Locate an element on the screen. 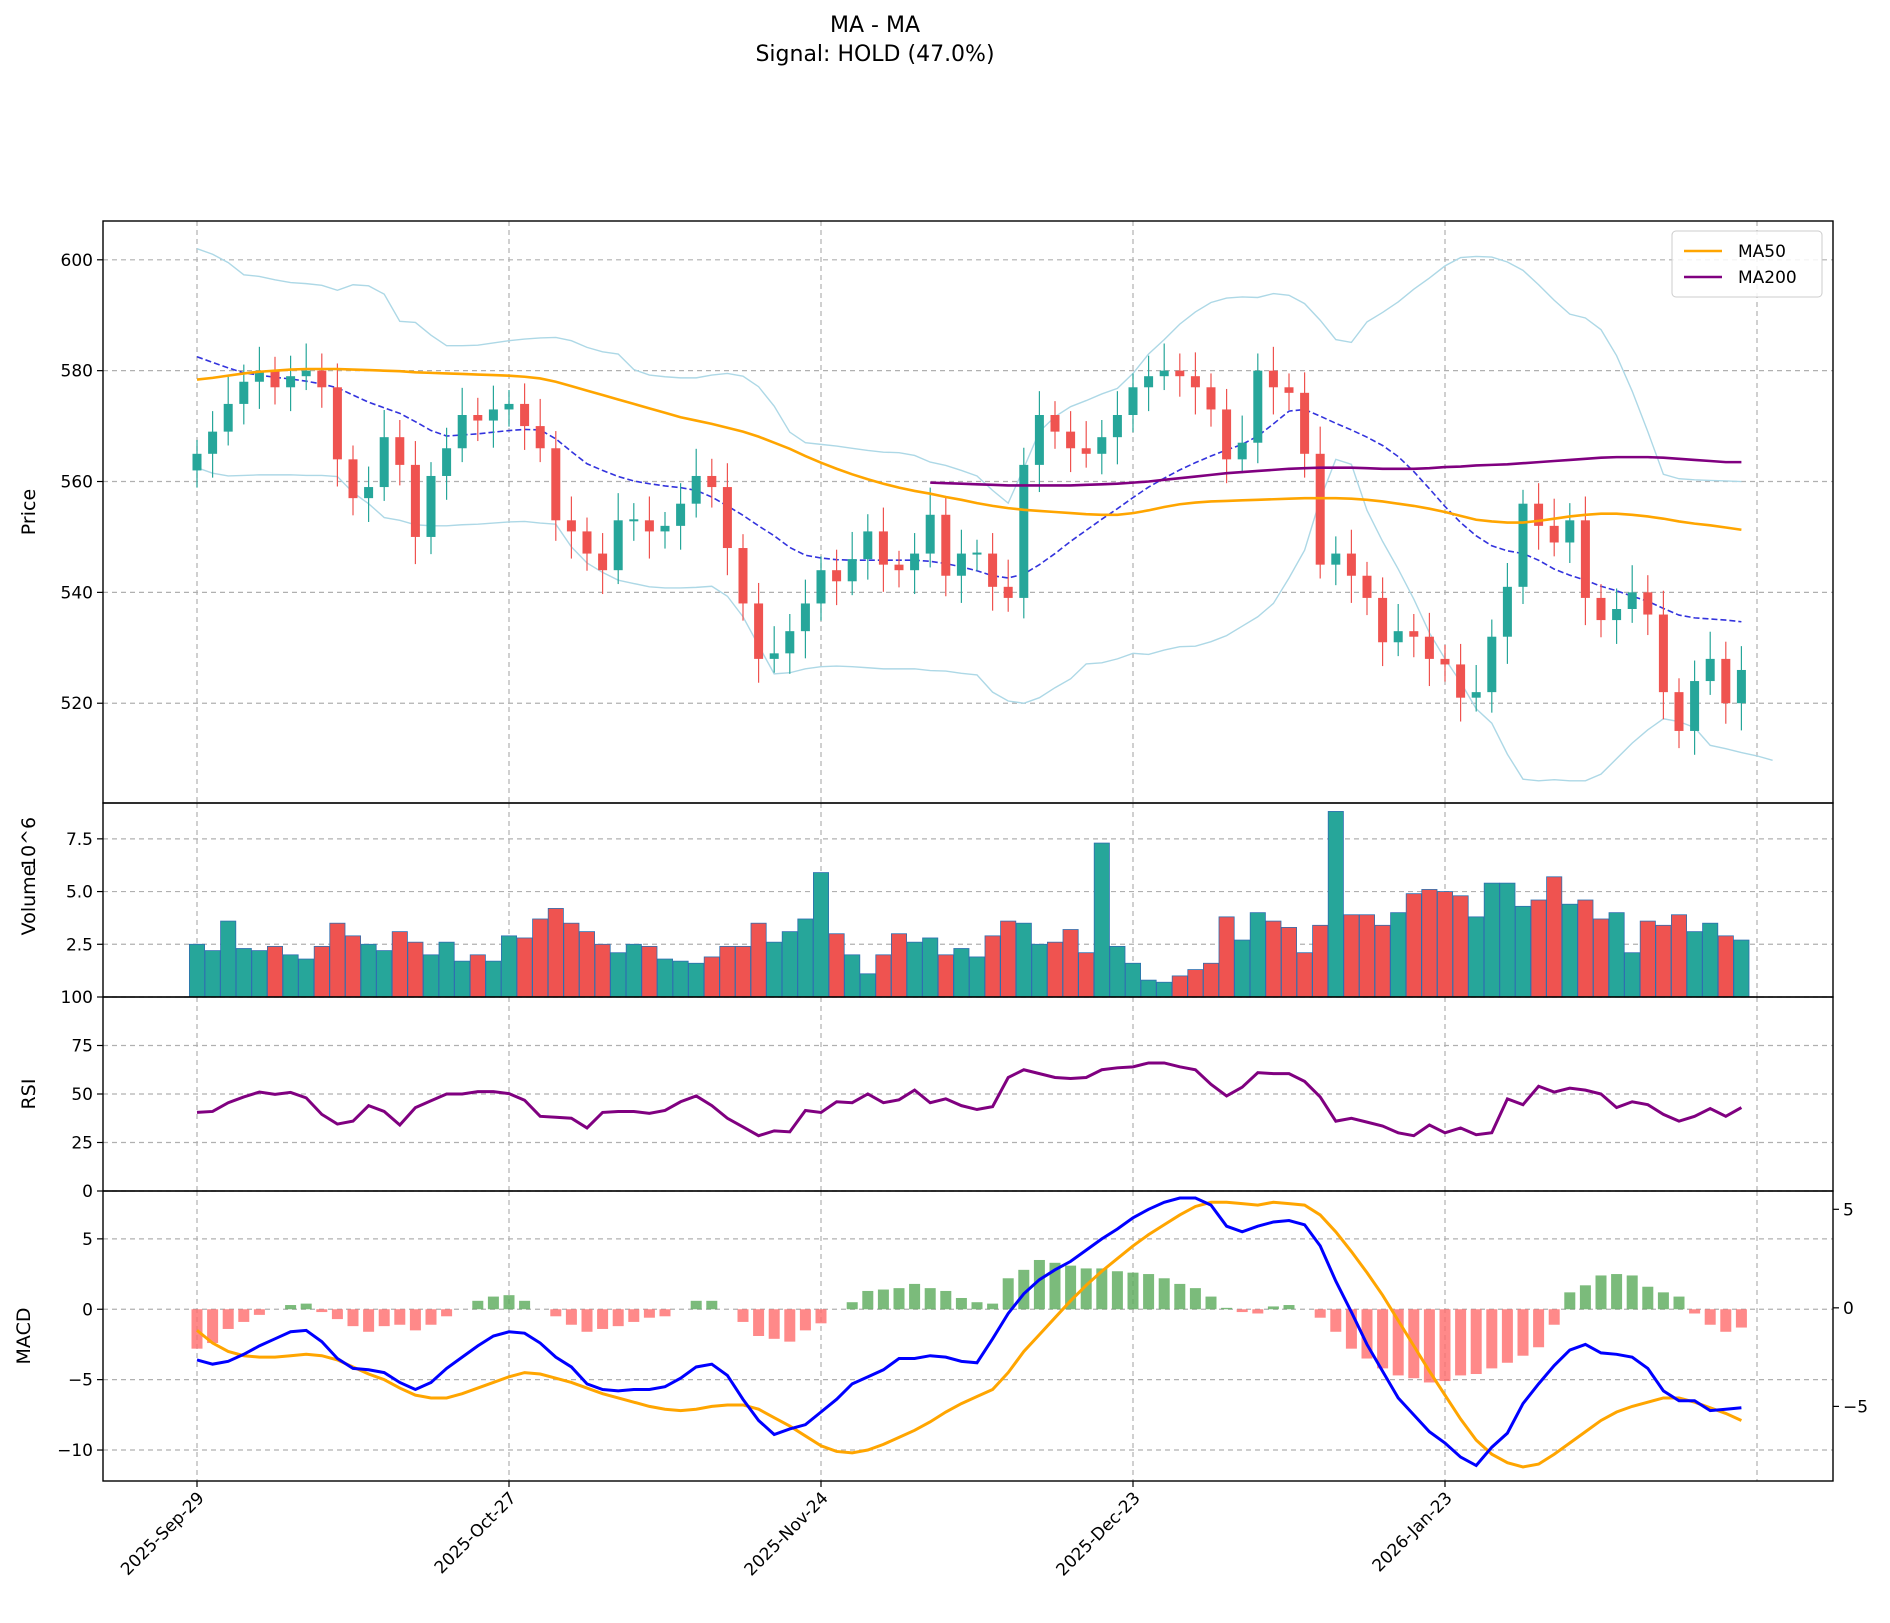  chart-subtitle: Signal: HOLD (47.0%) is located at coordinates (874, 54).